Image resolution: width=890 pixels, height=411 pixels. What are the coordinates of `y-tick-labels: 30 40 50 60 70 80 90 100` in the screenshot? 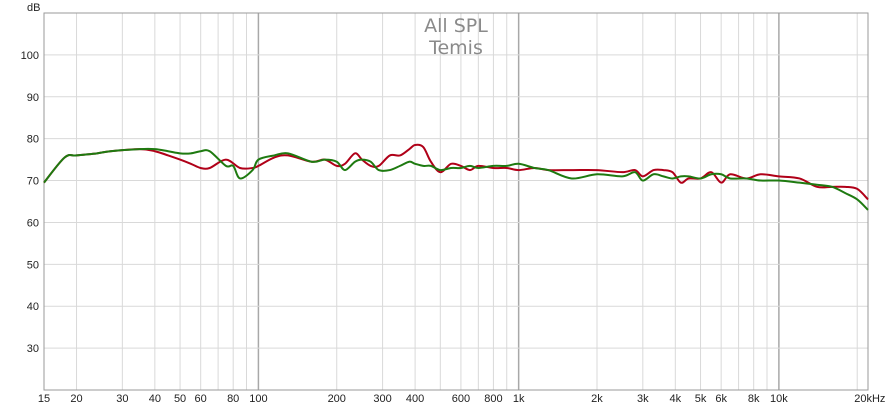 It's located at (30, 202).